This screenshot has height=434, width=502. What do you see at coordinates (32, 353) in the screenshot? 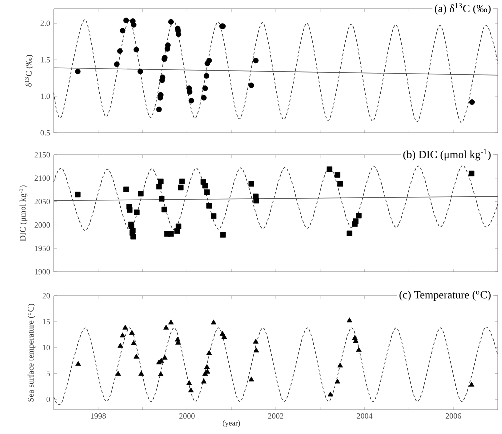
I see `y-axis-title: Sea surface temperature ($^{o}$C)` at bounding box center [32, 353].